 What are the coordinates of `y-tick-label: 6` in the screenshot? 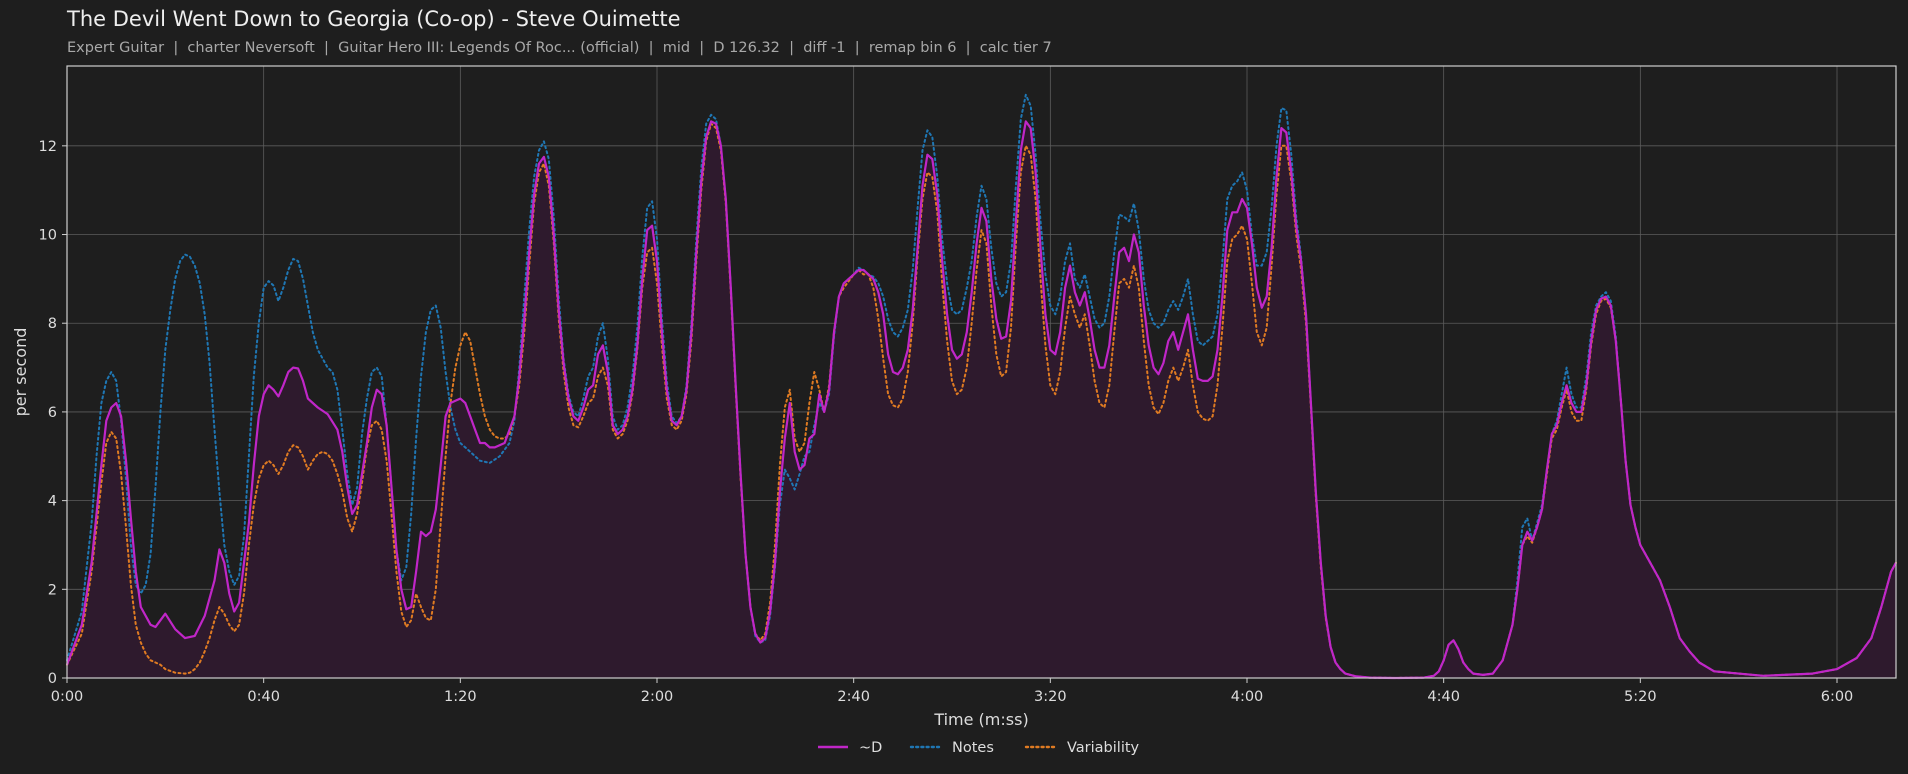 It's located at (52, 413).